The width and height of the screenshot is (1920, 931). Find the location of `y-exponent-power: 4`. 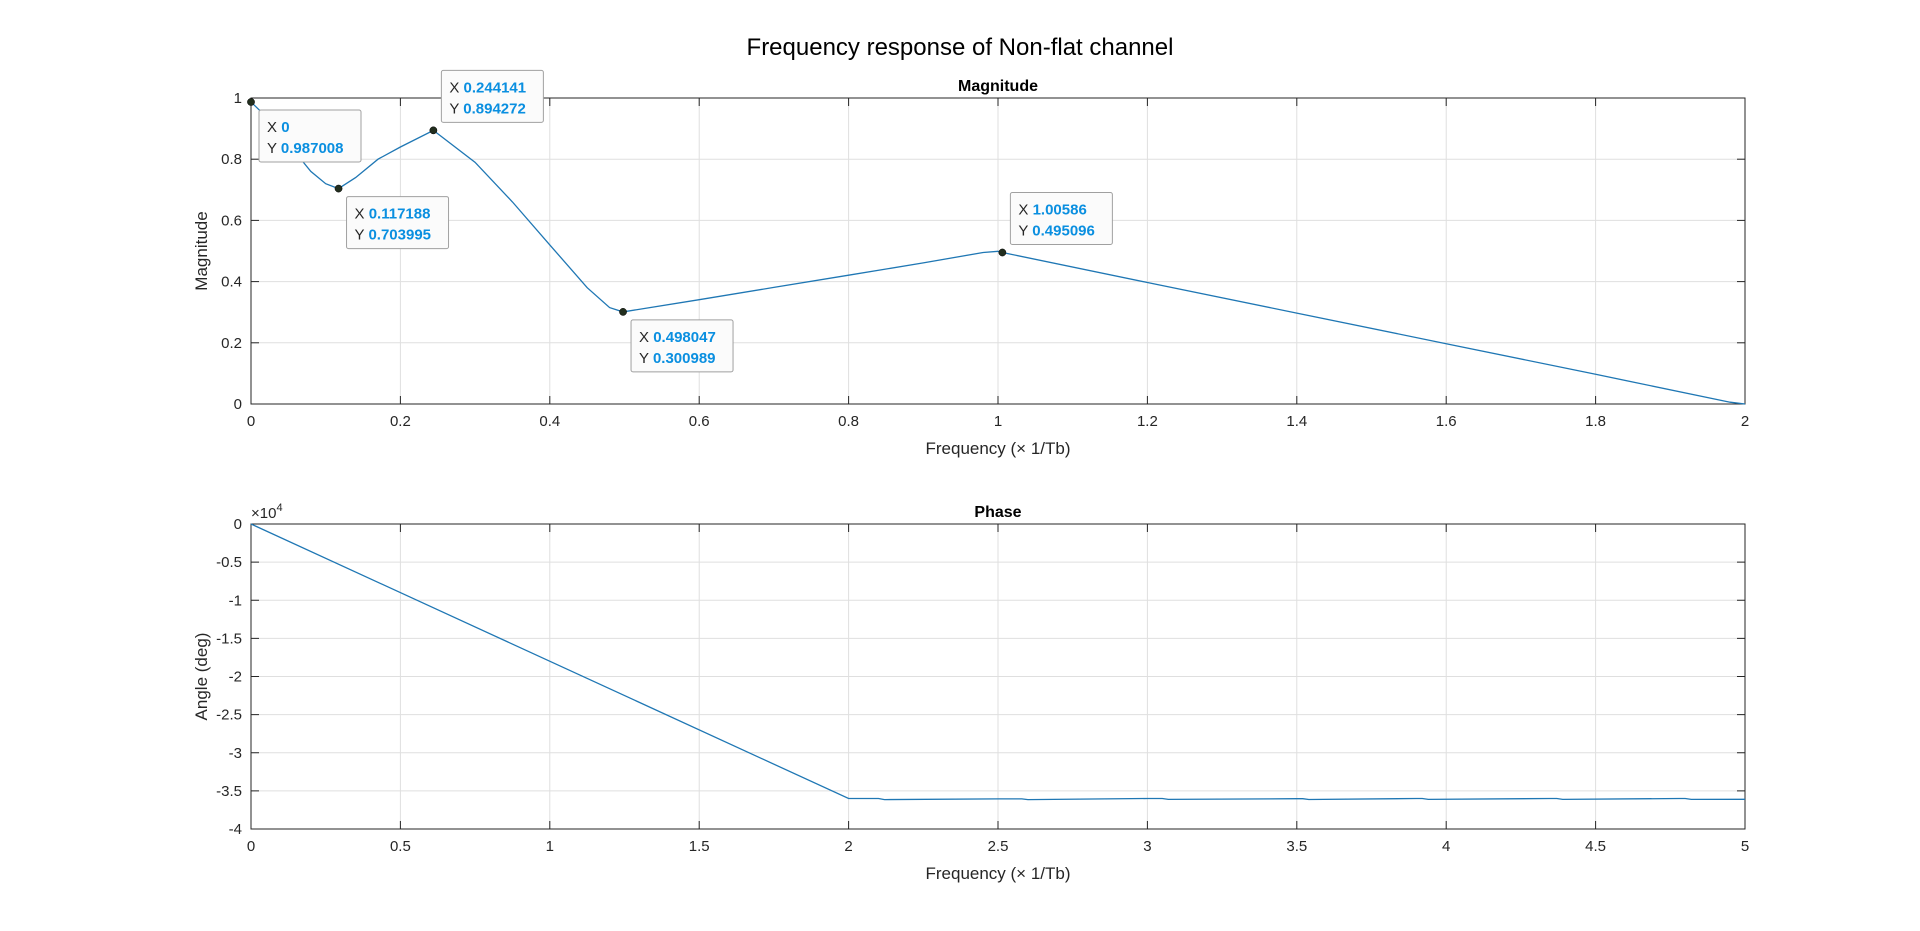

y-exponent-power: 4 is located at coordinates (279, 508).